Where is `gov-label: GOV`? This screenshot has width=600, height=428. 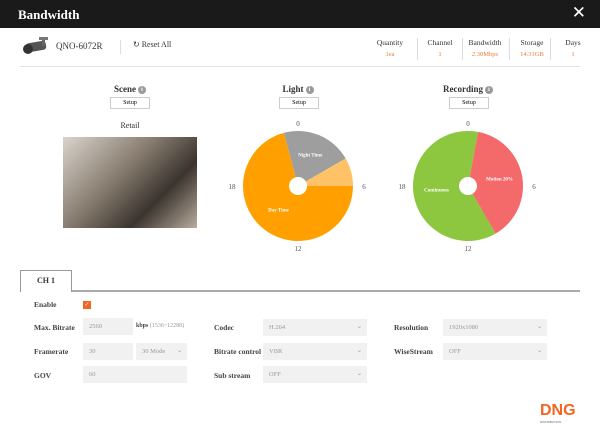 gov-label: GOV is located at coordinates (43, 375).